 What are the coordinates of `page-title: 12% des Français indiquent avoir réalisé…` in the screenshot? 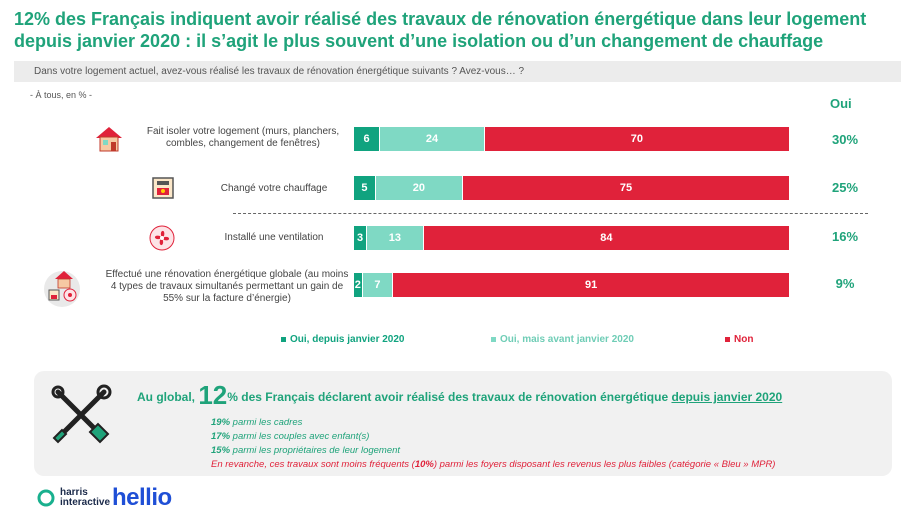 It's located at (440, 30).